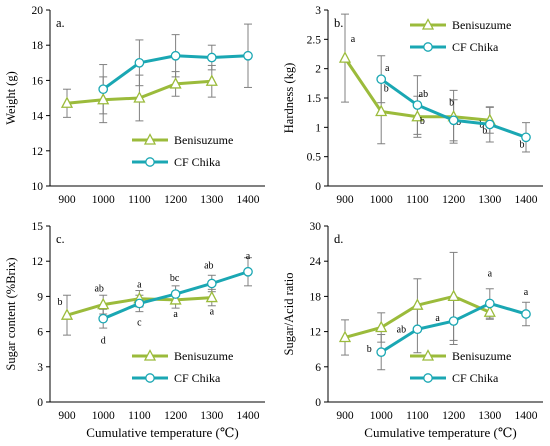  I want to click on y-tick-label: 20, so click(38, 11).